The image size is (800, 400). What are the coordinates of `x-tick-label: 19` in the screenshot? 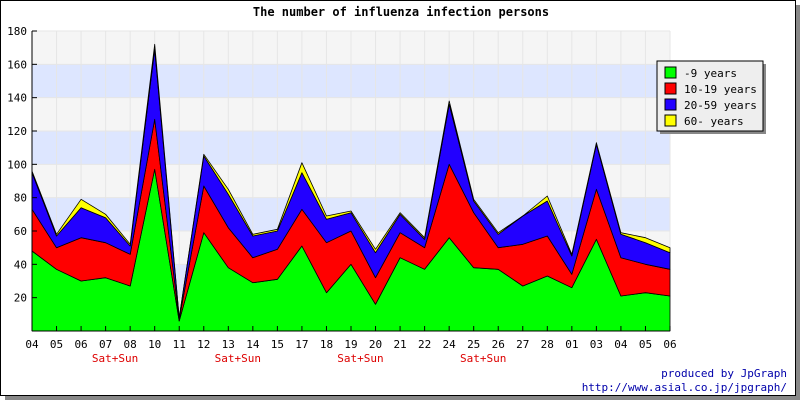 It's located at (350, 344).